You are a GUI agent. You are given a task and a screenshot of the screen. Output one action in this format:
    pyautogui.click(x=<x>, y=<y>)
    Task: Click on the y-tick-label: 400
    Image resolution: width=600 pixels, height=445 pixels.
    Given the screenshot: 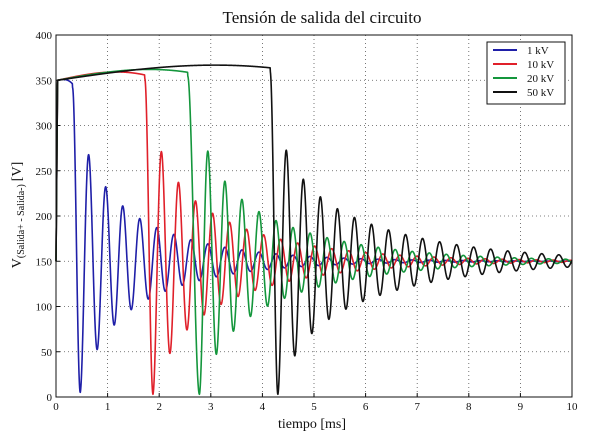 What is the action you would take?
    pyautogui.click(x=44, y=36)
    